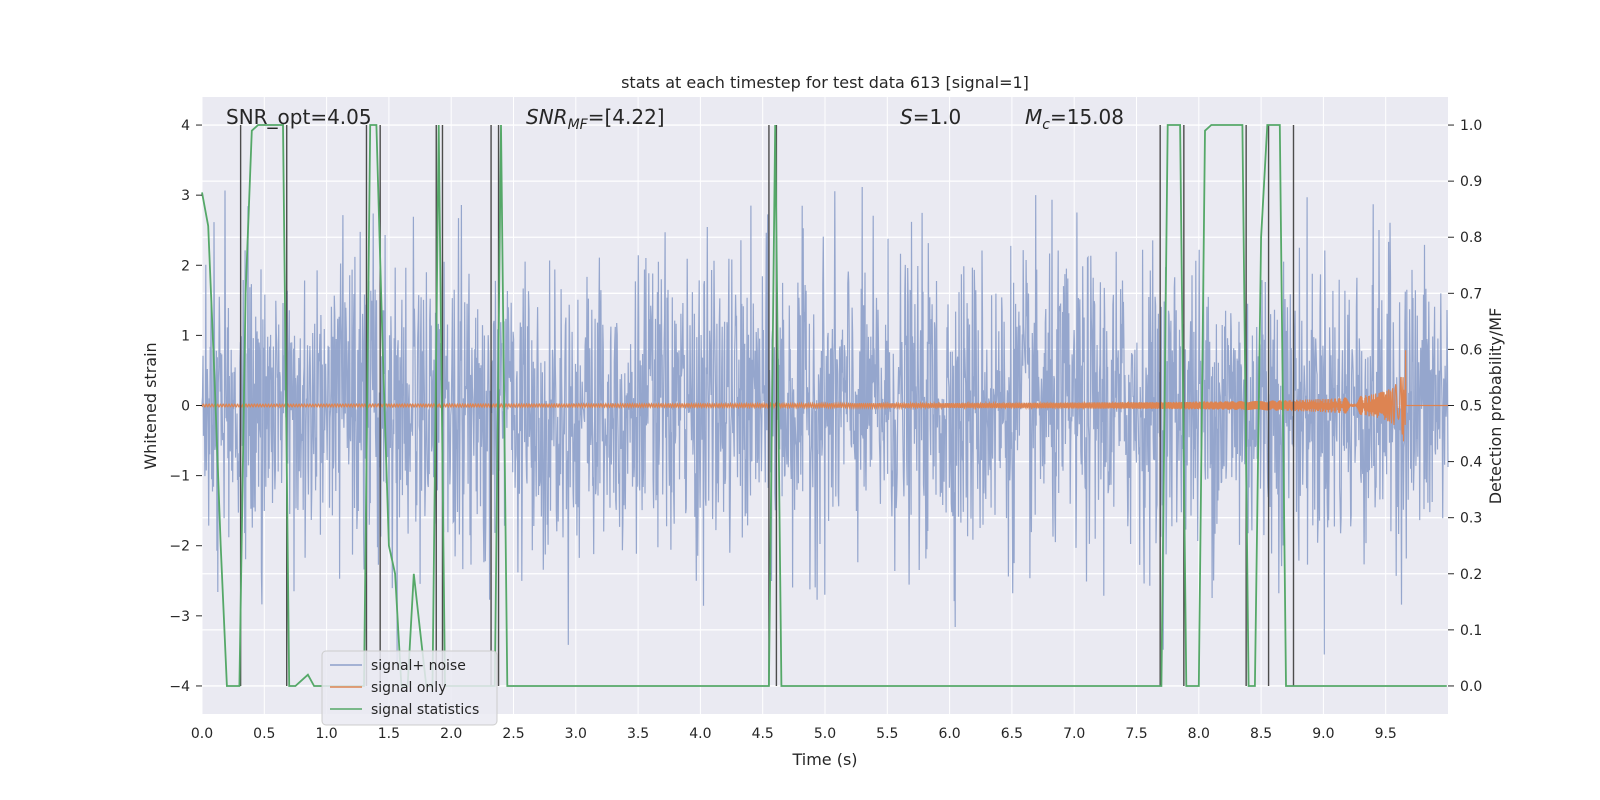  What do you see at coordinates (906, 117) in the screenshot?
I see `annotation-s-main: S` at bounding box center [906, 117].